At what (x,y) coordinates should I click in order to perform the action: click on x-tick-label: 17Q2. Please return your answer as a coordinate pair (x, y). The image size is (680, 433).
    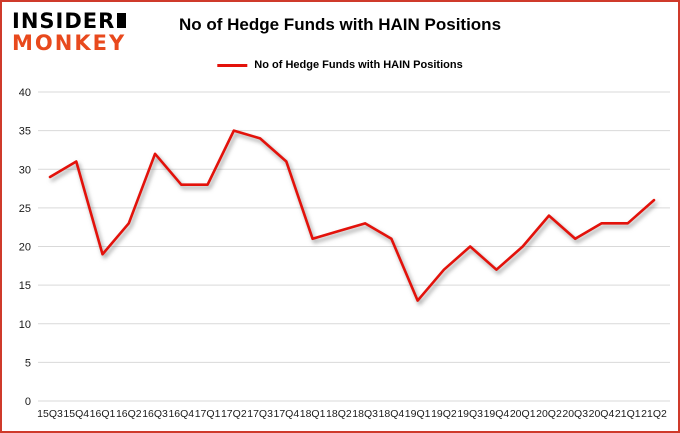
    Looking at the image, I should click on (234, 414).